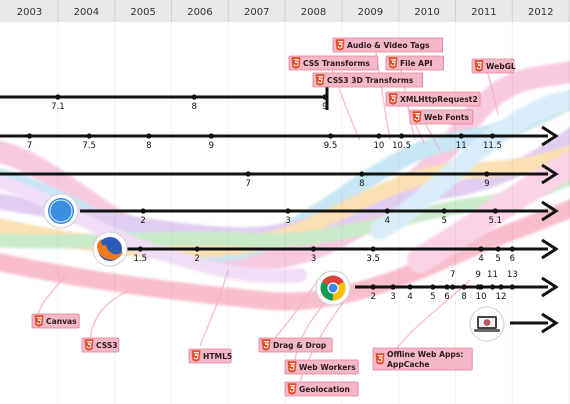 Image resolution: width=570 pixels, height=404 pixels. Describe the element at coordinates (164, 98) in the screenshot. I see `browser-line-internet-explorer: 7.1 8 9` at that location.